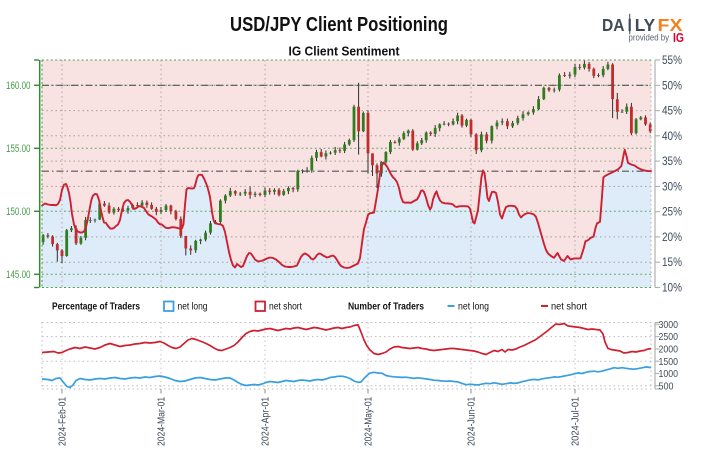  Describe the element at coordinates (669, 337) in the screenshot. I see `svg-text: 2500` at that location.